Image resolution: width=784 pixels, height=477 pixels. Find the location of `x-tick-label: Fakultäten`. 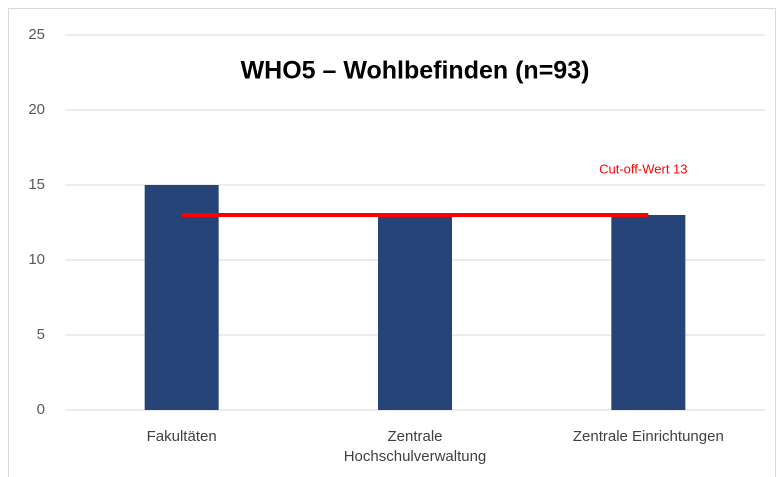

x-tick-label: Fakultäten is located at coordinates (181, 436).